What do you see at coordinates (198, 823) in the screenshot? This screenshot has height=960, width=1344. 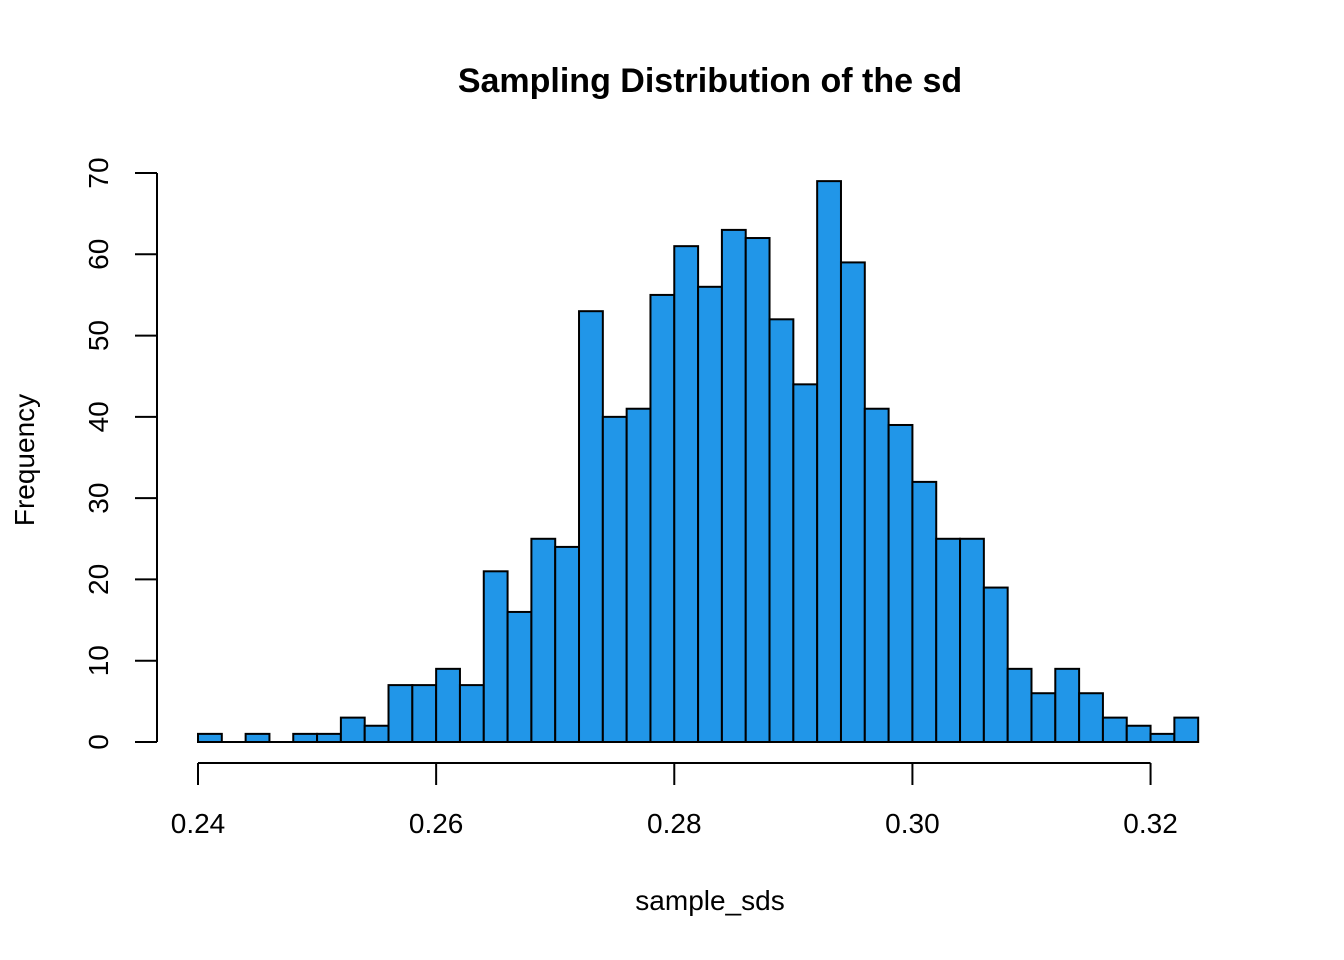 I see `x-tick-label: 0.24` at bounding box center [198, 823].